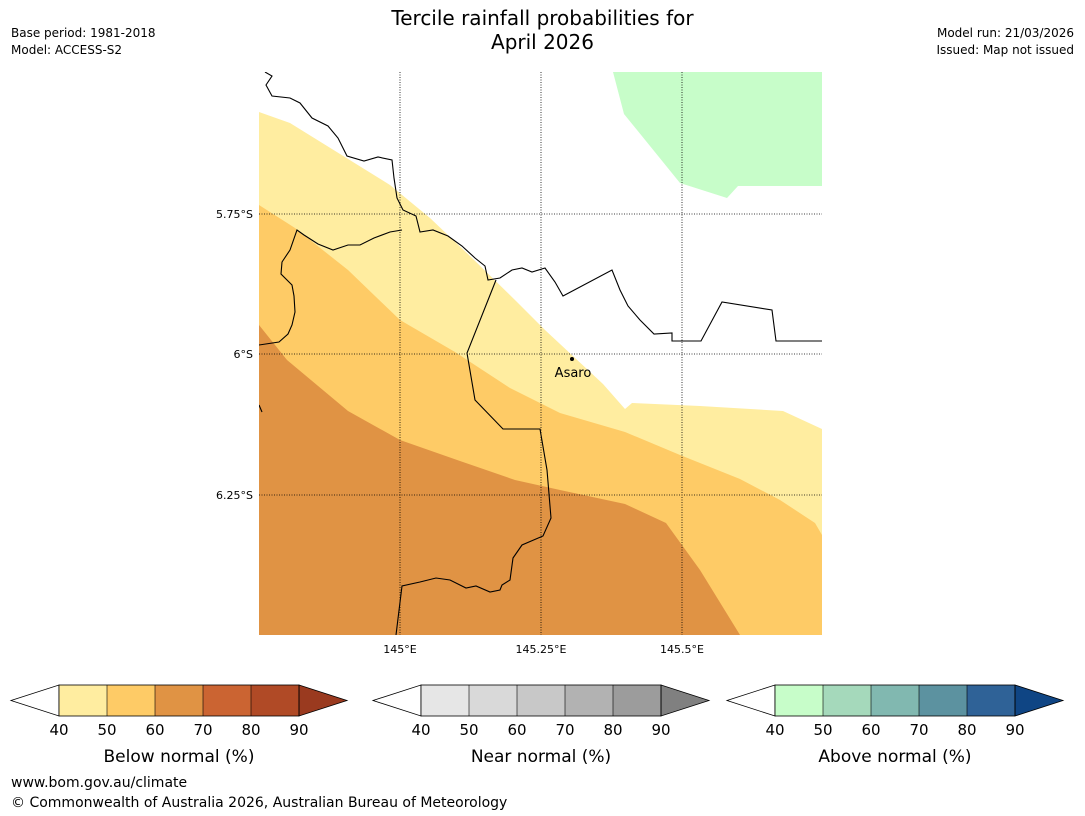 Image resolution: width=1085 pixels, height=816 pixels. What do you see at coordinates (750, 700) in the screenshot?
I see `above-colorbar-arrow-left` at bounding box center [750, 700].